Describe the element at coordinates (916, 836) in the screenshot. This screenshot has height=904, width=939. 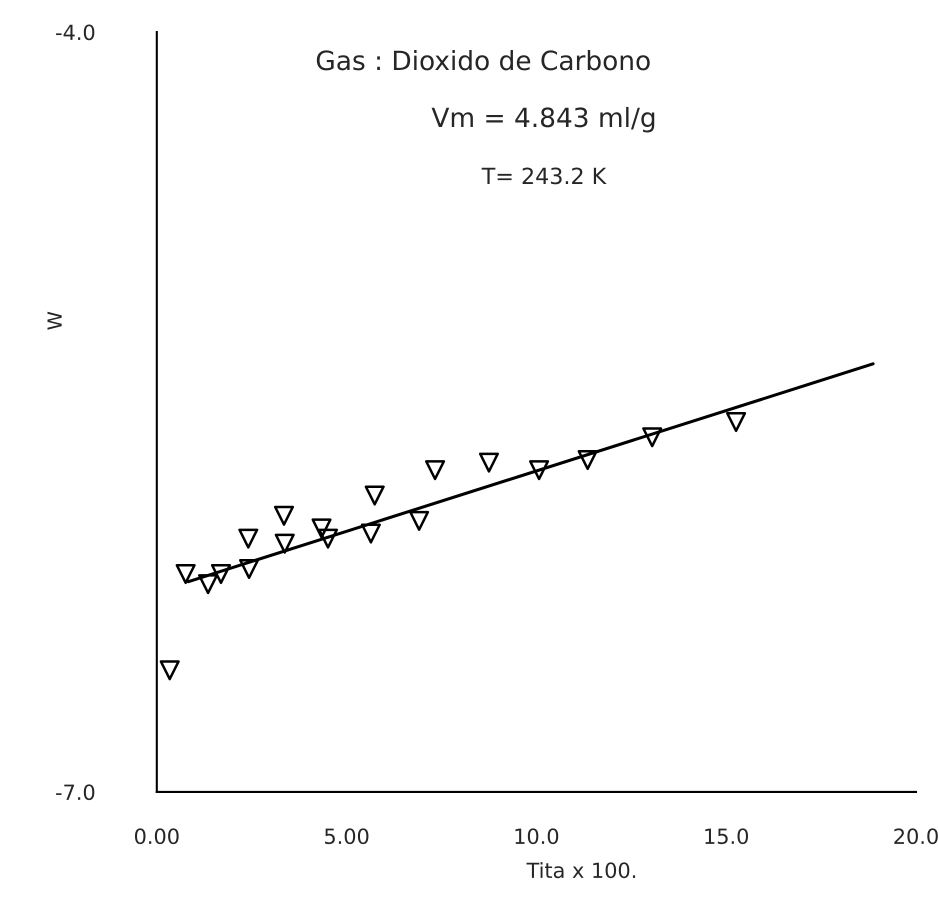
I see `x-tick-label: 20.0` at that location.